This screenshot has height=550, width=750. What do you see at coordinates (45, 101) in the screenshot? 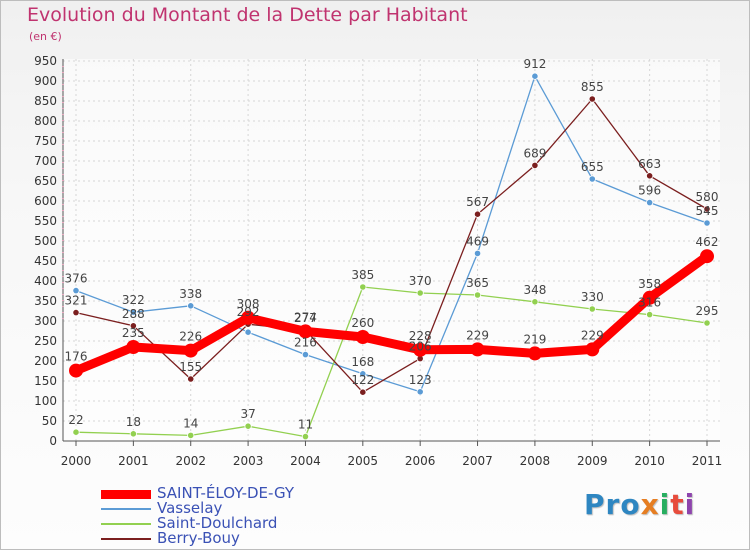
I see `y-tick-label: 850` at bounding box center [45, 101].